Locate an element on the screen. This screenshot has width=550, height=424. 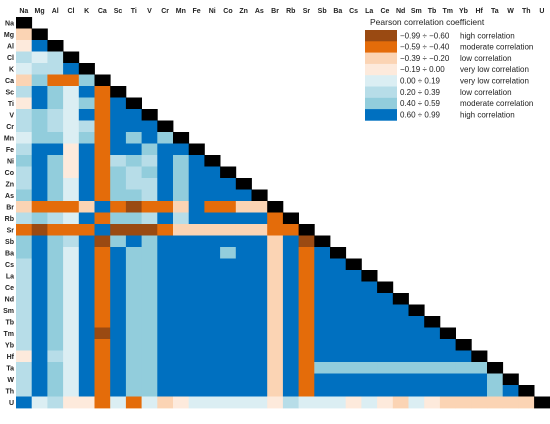
cell-u-al is located at coordinates (55, 402).